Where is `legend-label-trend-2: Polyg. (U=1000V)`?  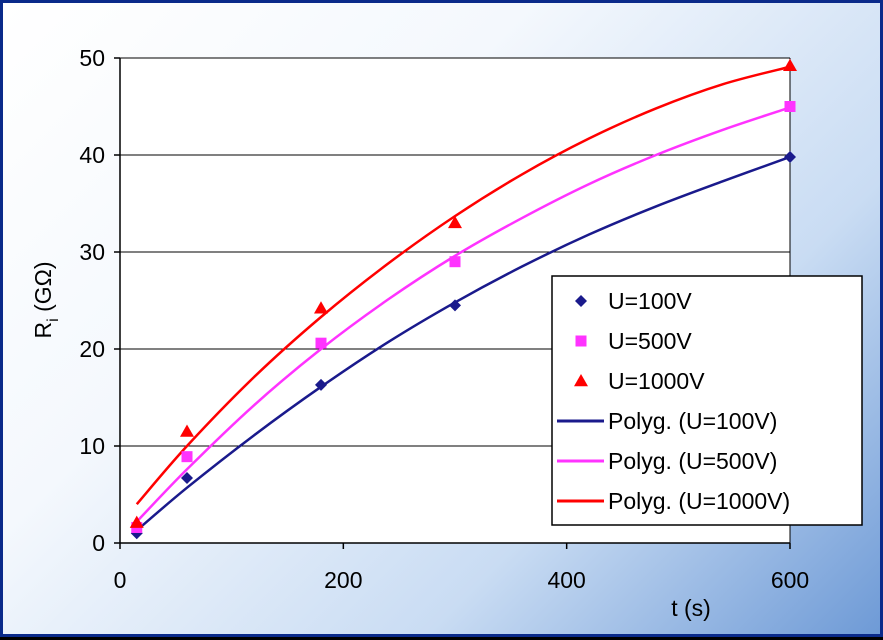
legend-label-trend-2: Polyg. (U=1000V) is located at coordinates (699, 501).